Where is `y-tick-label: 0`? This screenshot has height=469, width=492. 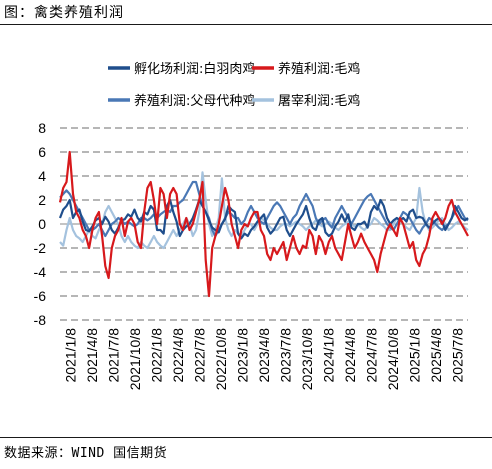 y-tick-label: 0 is located at coordinates (42, 224).